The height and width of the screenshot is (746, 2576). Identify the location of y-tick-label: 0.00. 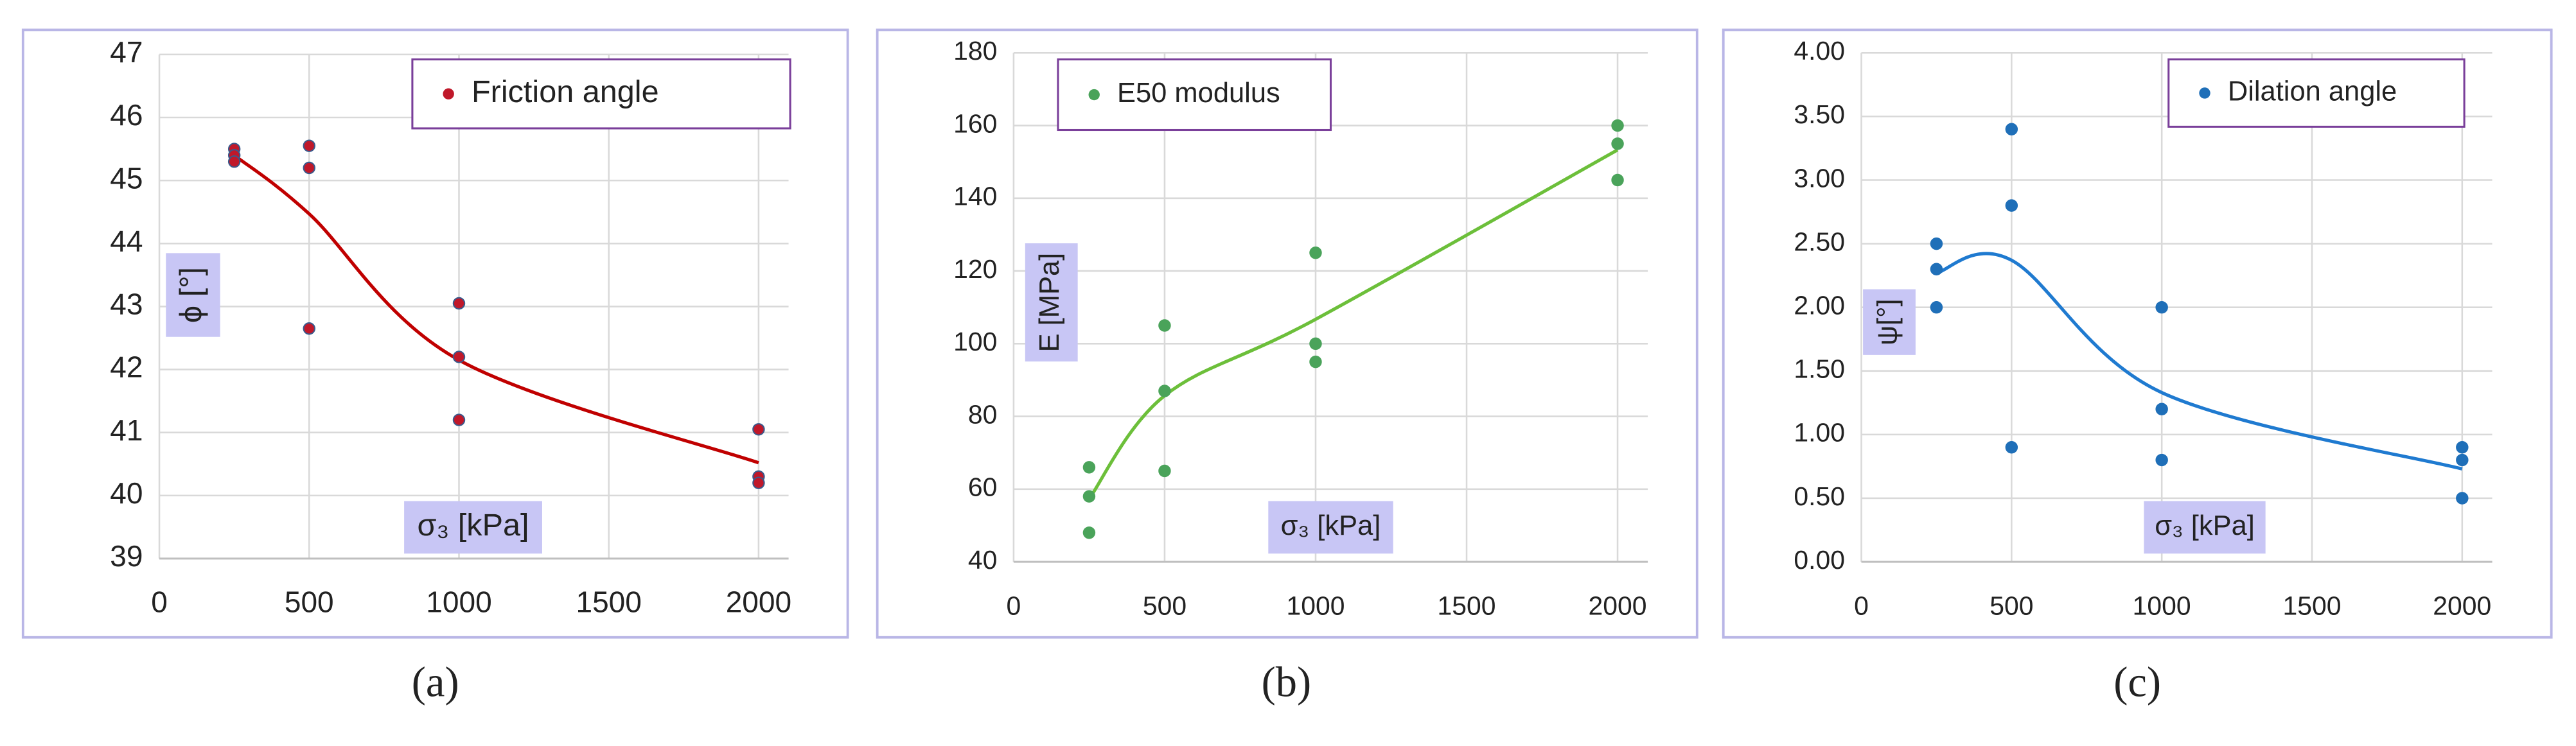
(1819, 560).